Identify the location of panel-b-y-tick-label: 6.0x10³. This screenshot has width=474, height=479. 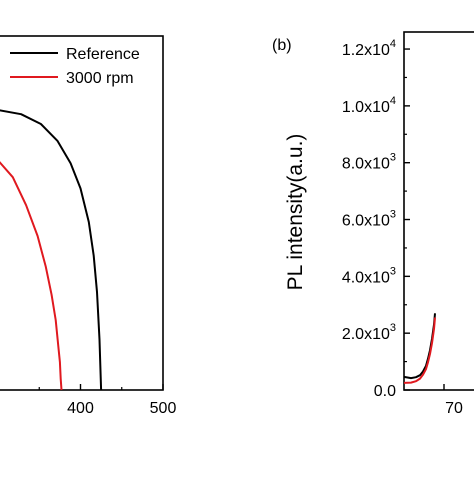
(369, 219).